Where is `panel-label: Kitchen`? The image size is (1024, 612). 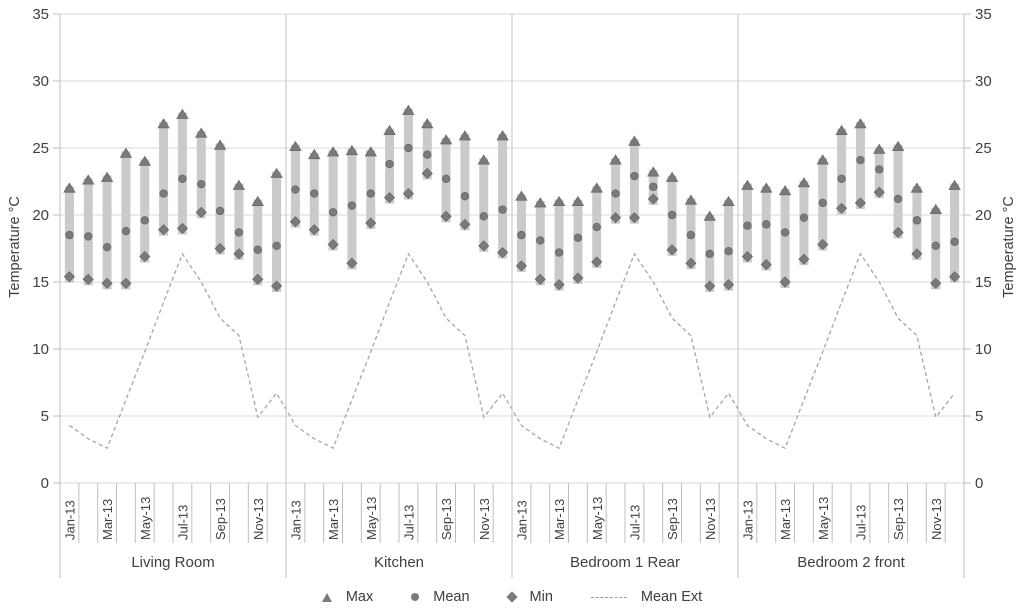 panel-label: Kitchen is located at coordinates (399, 562).